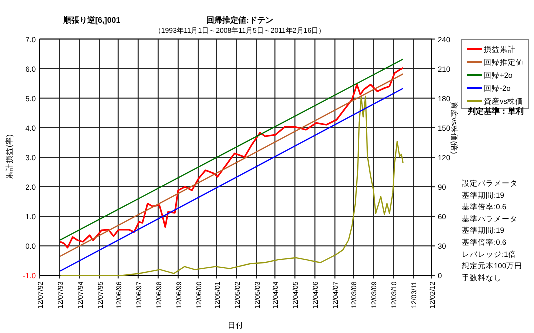 The width and height of the screenshot is (534, 333). I want to click on chart-title: 順張り逆[6,]001, so click(92, 20).